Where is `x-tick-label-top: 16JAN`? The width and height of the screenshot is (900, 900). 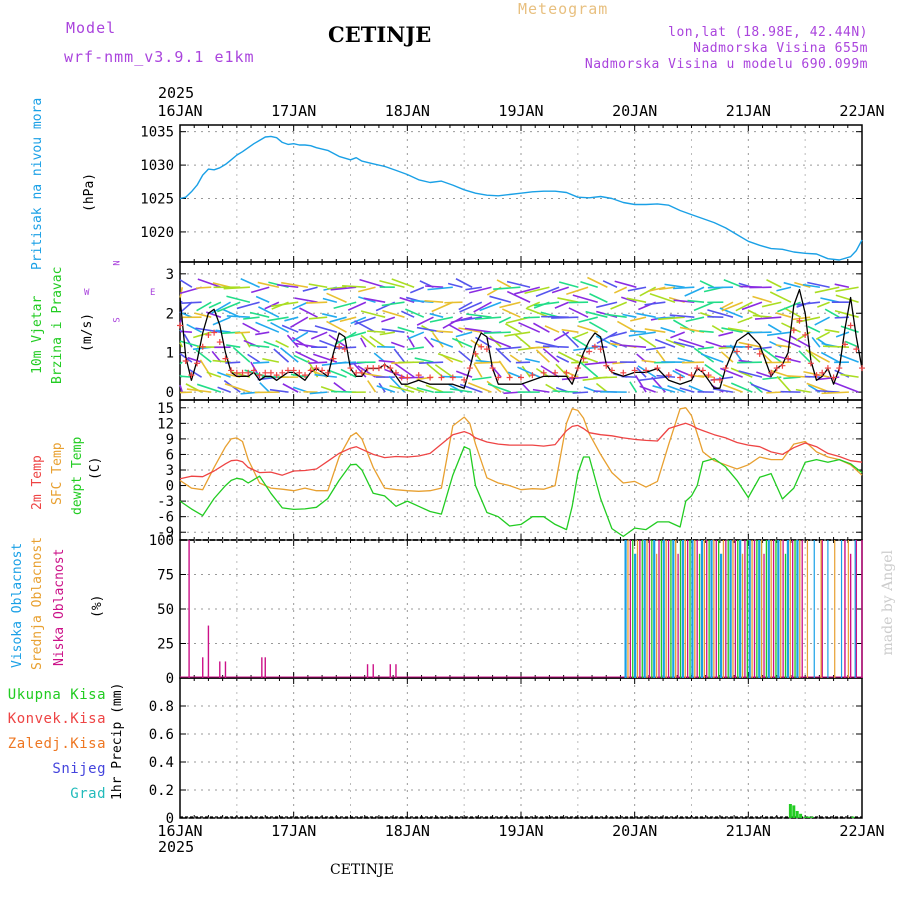
x-tick-label-top: 16JAN is located at coordinates (179, 111).